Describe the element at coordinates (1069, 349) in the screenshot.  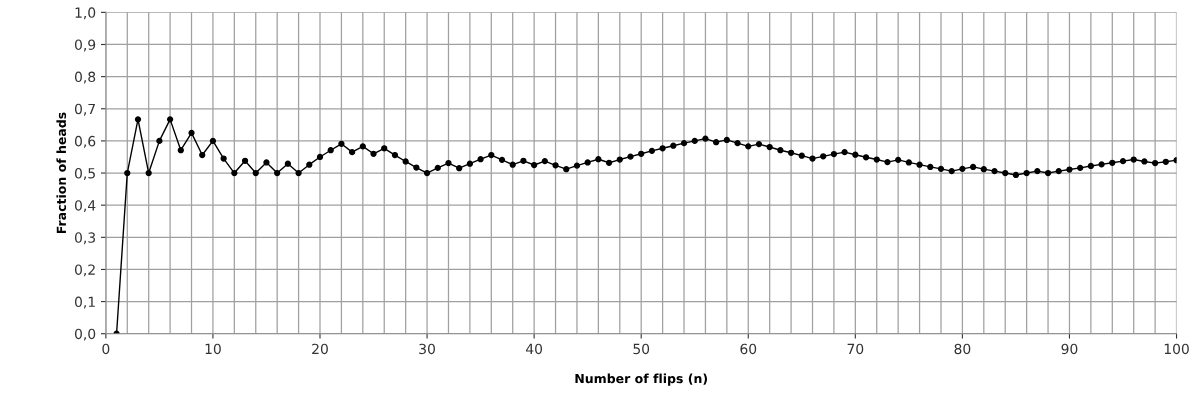
I see `x-tick-label: 90` at that location.